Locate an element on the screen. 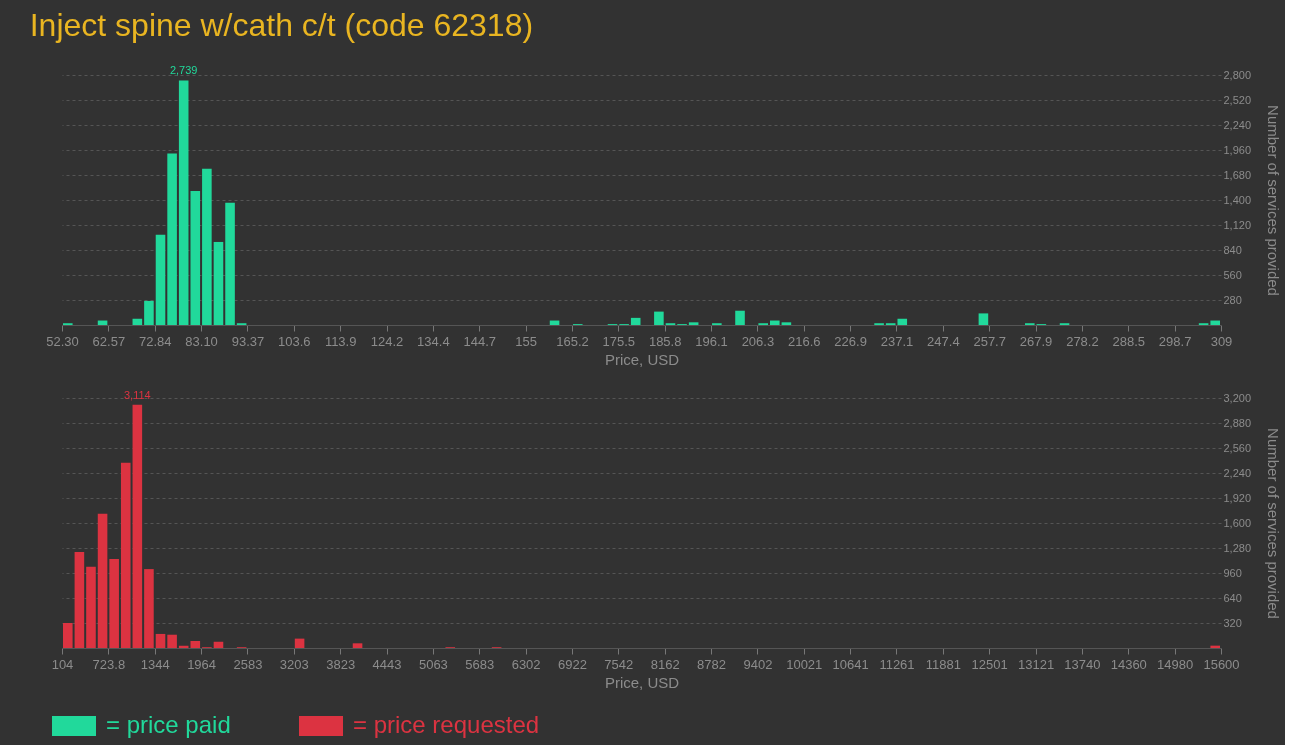 This screenshot has width=1300, height=750. x-tick-label: 52.30 is located at coordinates (62, 341).